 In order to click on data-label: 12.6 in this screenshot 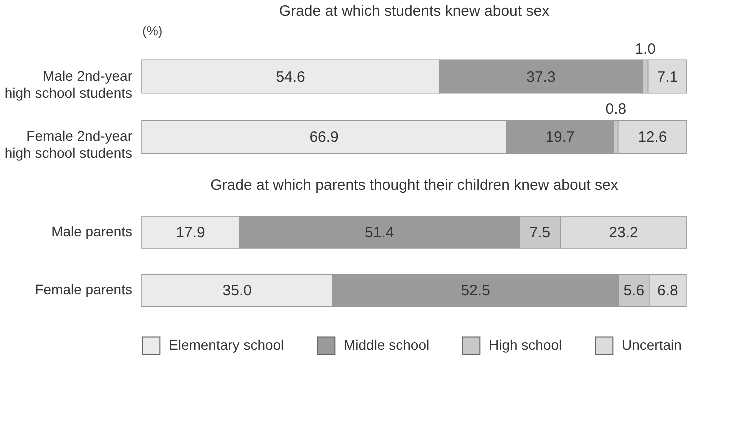, I will do `click(653, 137)`.